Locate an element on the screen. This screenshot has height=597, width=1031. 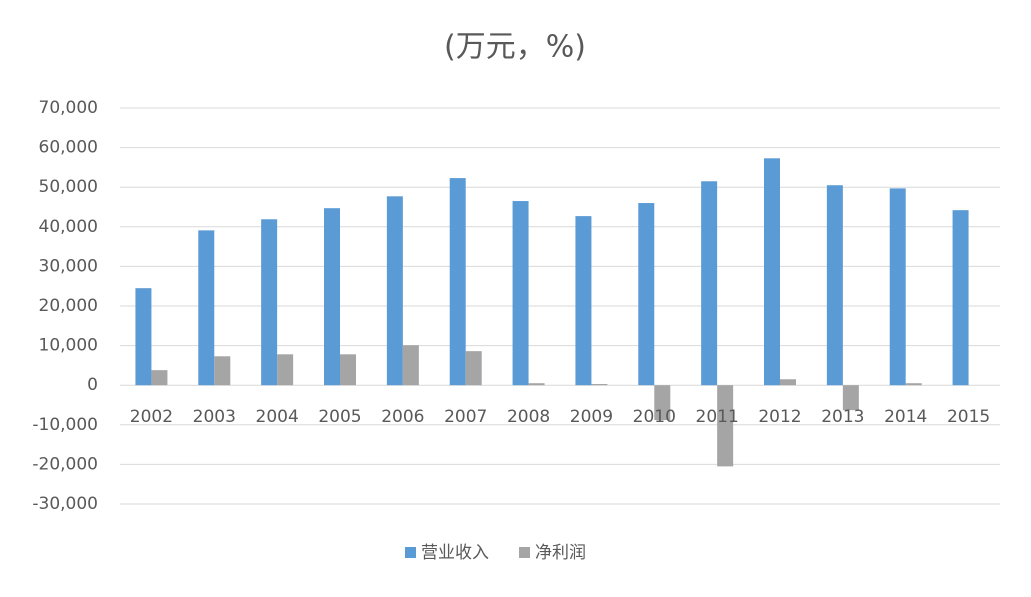
y-tick-label: -10,000 is located at coordinates (65, 425).